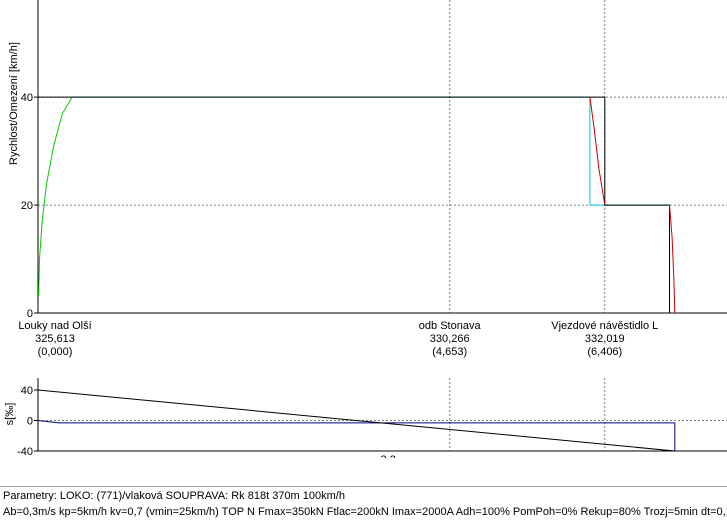  Describe the element at coordinates (55, 352) in the screenshot. I see `station-offset: (0,000)` at that location.